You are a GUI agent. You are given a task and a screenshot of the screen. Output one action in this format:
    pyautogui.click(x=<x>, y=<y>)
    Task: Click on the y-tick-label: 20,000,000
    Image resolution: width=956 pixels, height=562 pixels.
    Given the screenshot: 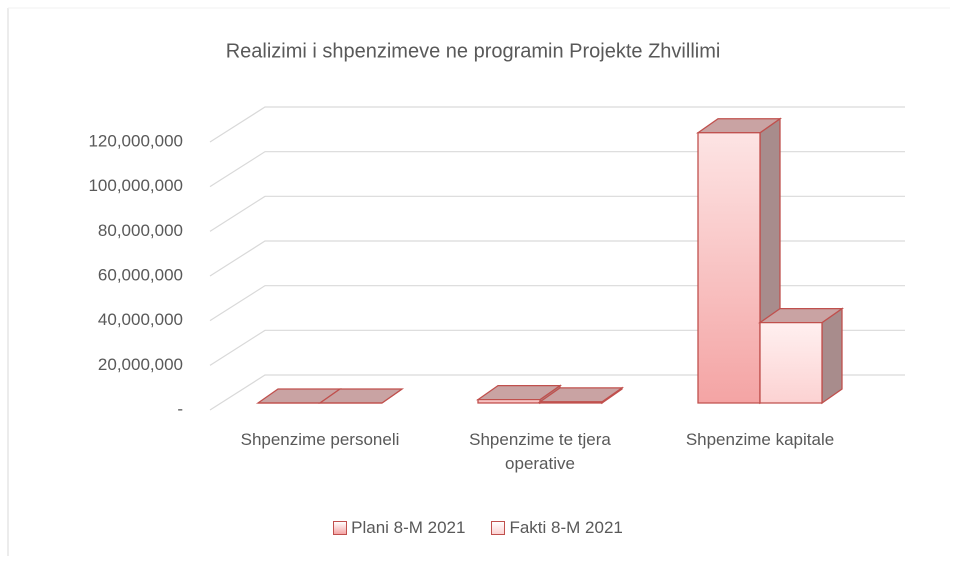 What is the action you would take?
    pyautogui.click(x=140, y=364)
    